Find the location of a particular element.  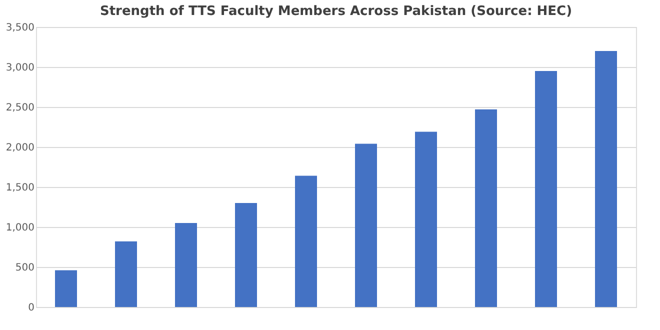

y-tick-label: 2,000 is located at coordinates (20, 148).